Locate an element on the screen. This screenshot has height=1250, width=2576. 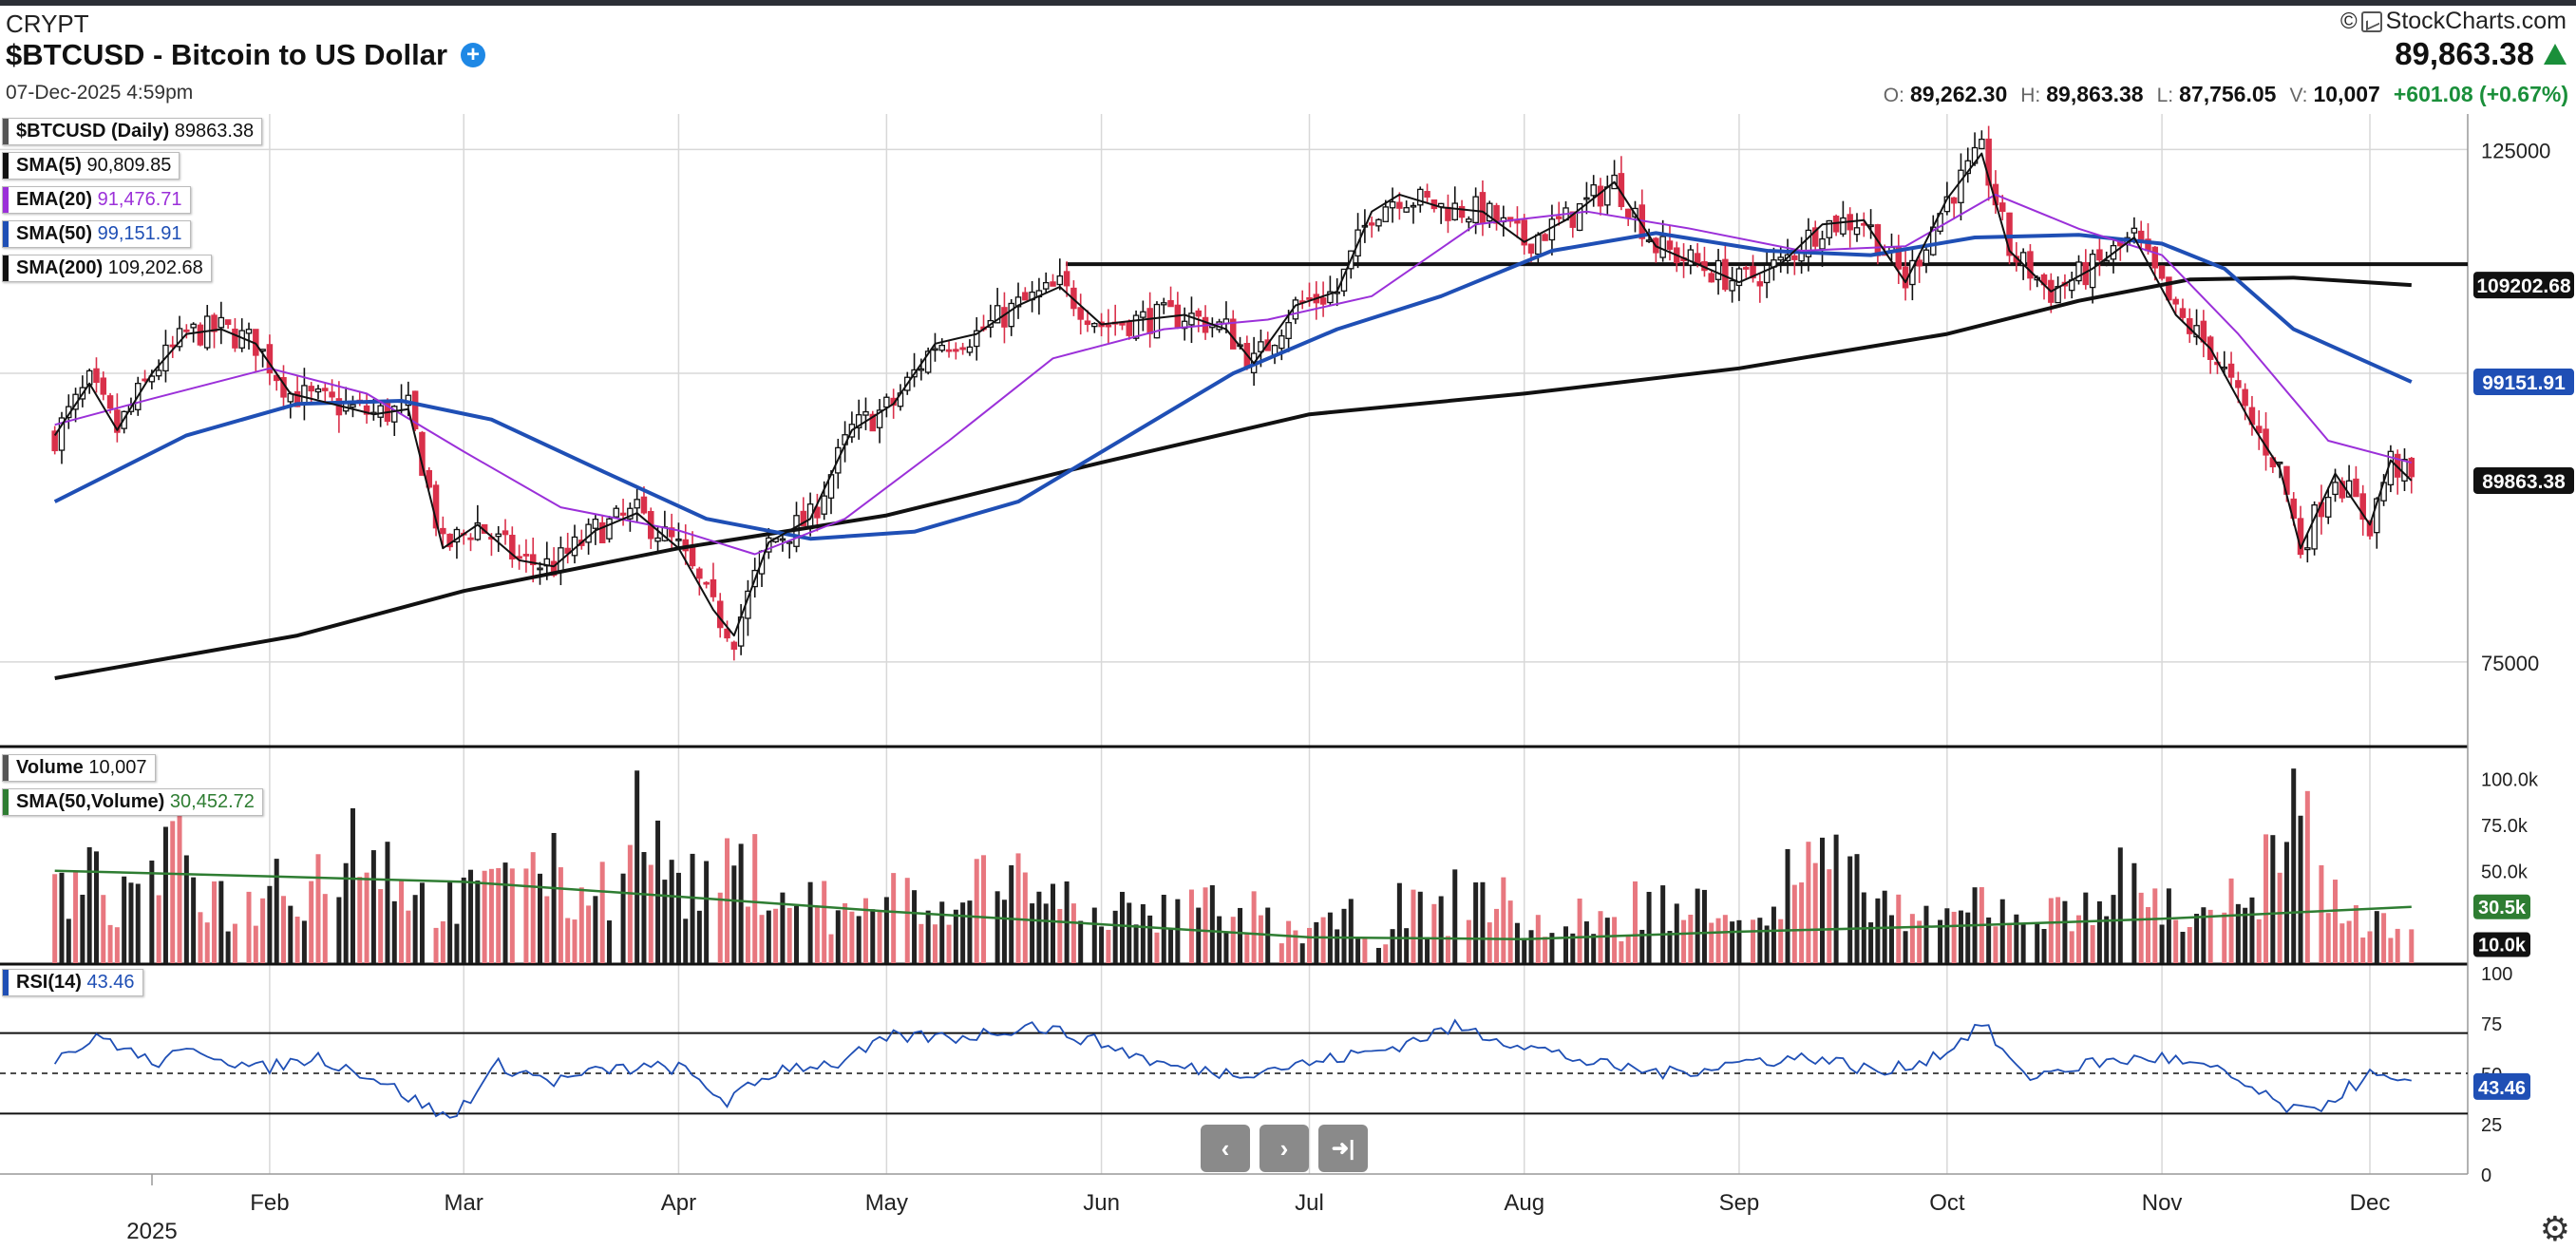
legend-volume: Volume 10,007 is located at coordinates (79, 768).